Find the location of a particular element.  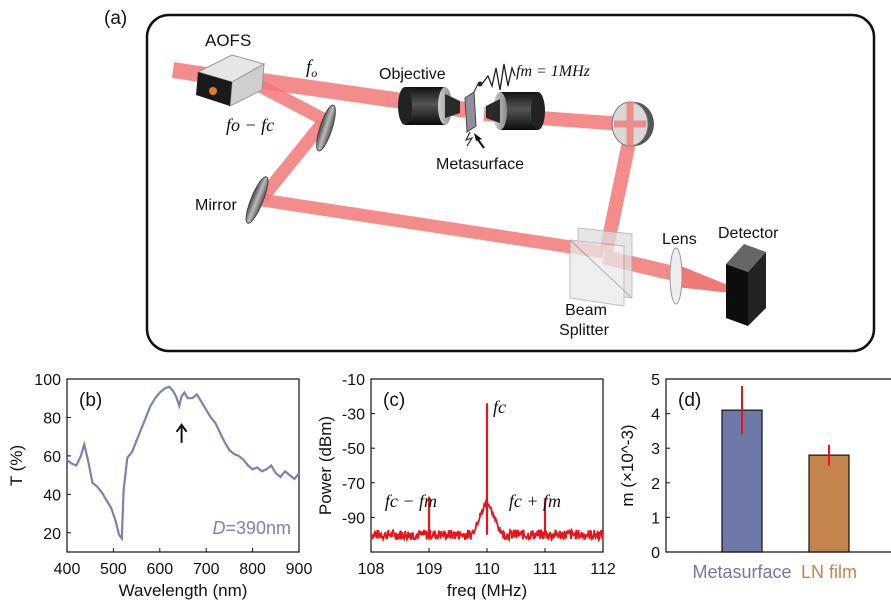

beam-label: Beam is located at coordinates (586, 310).